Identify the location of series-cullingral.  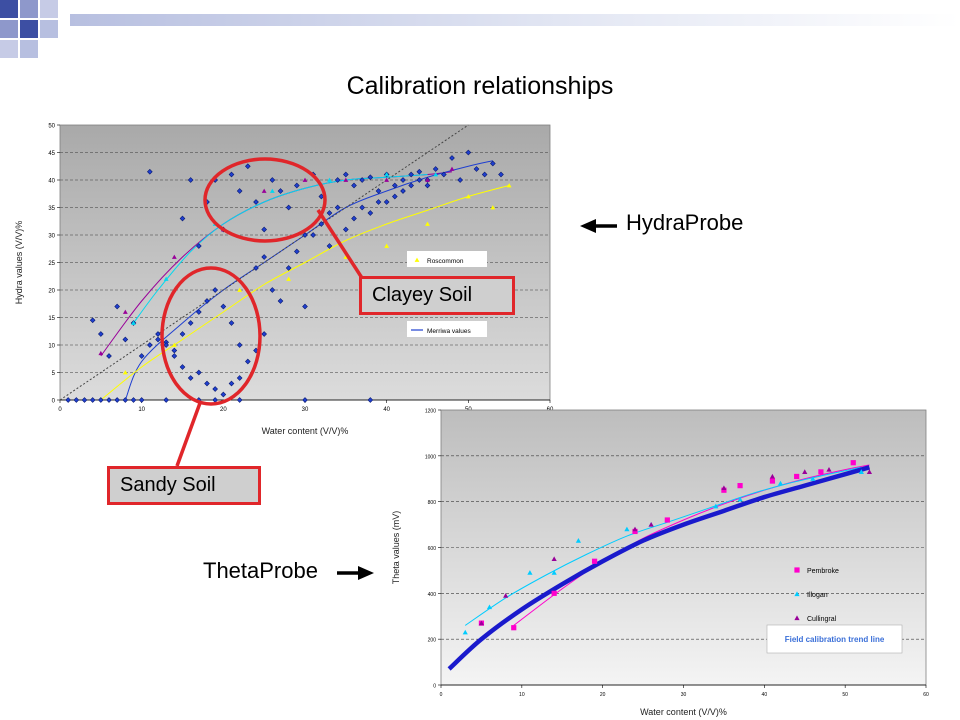
(675, 546).